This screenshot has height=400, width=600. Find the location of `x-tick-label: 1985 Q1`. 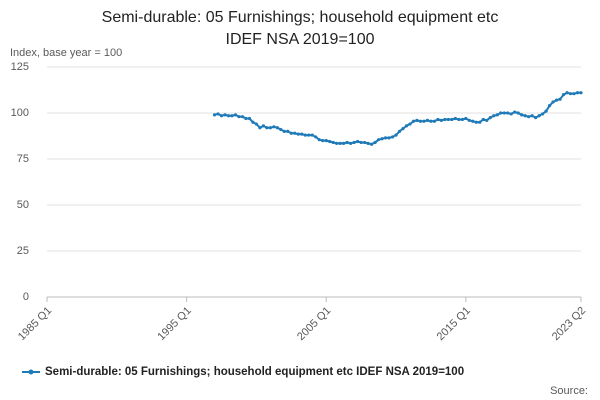

x-tick-label: 1985 Q1 is located at coordinates (35, 324).